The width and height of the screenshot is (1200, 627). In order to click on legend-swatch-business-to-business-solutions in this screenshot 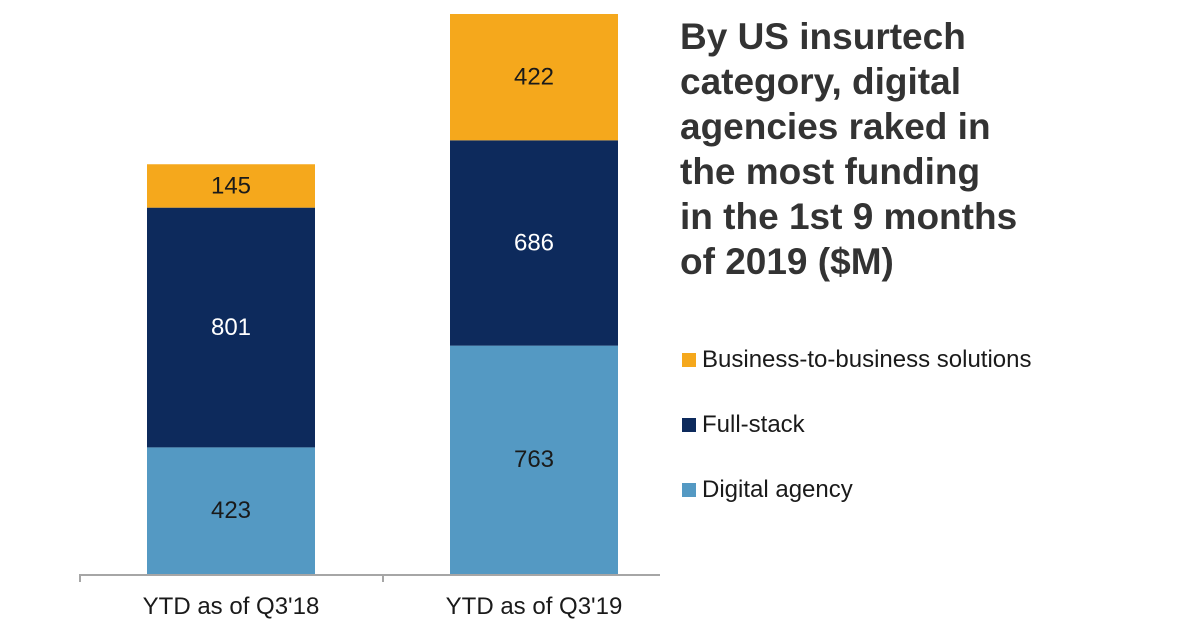, I will do `click(689, 360)`.